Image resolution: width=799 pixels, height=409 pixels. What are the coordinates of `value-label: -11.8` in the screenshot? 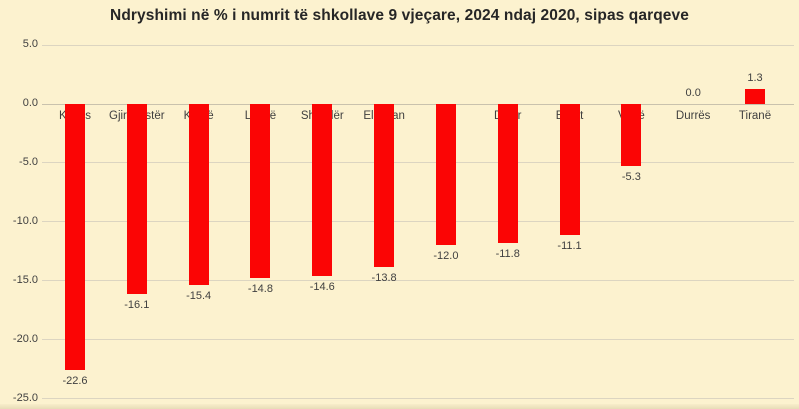 It's located at (507, 254).